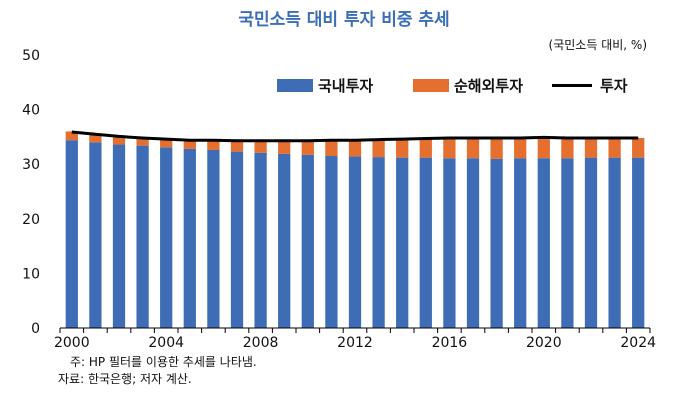  Describe the element at coordinates (614, 86) in the screenshot. I see `legend-label-total: 투자` at that location.